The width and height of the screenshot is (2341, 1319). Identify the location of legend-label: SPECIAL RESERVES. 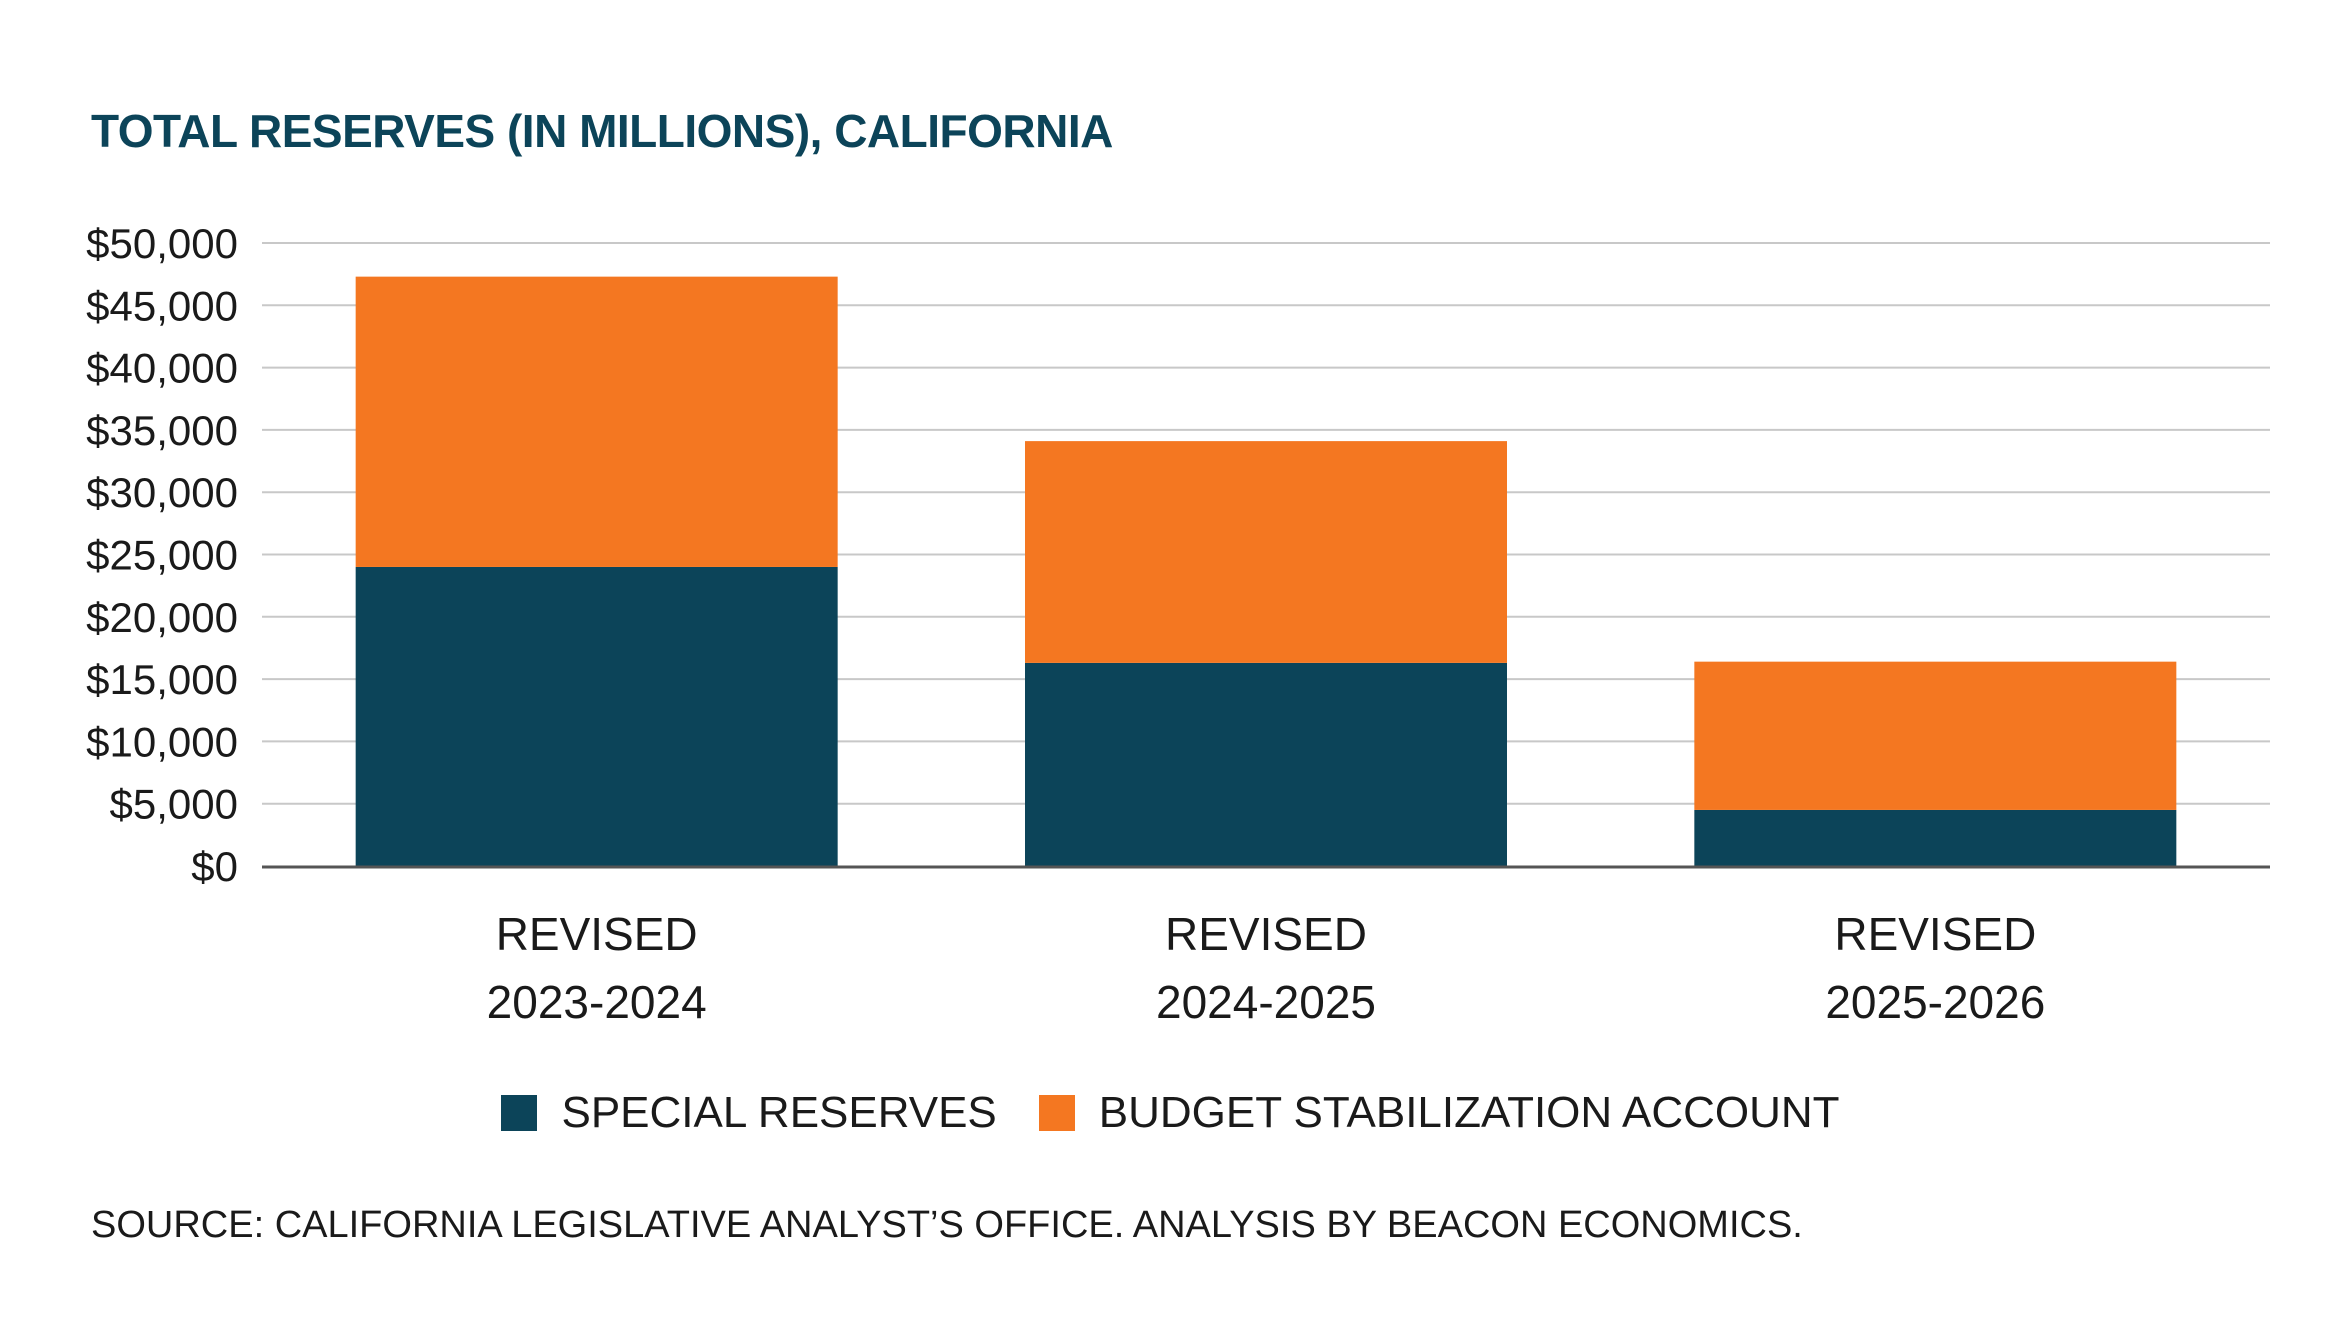
(779, 1112).